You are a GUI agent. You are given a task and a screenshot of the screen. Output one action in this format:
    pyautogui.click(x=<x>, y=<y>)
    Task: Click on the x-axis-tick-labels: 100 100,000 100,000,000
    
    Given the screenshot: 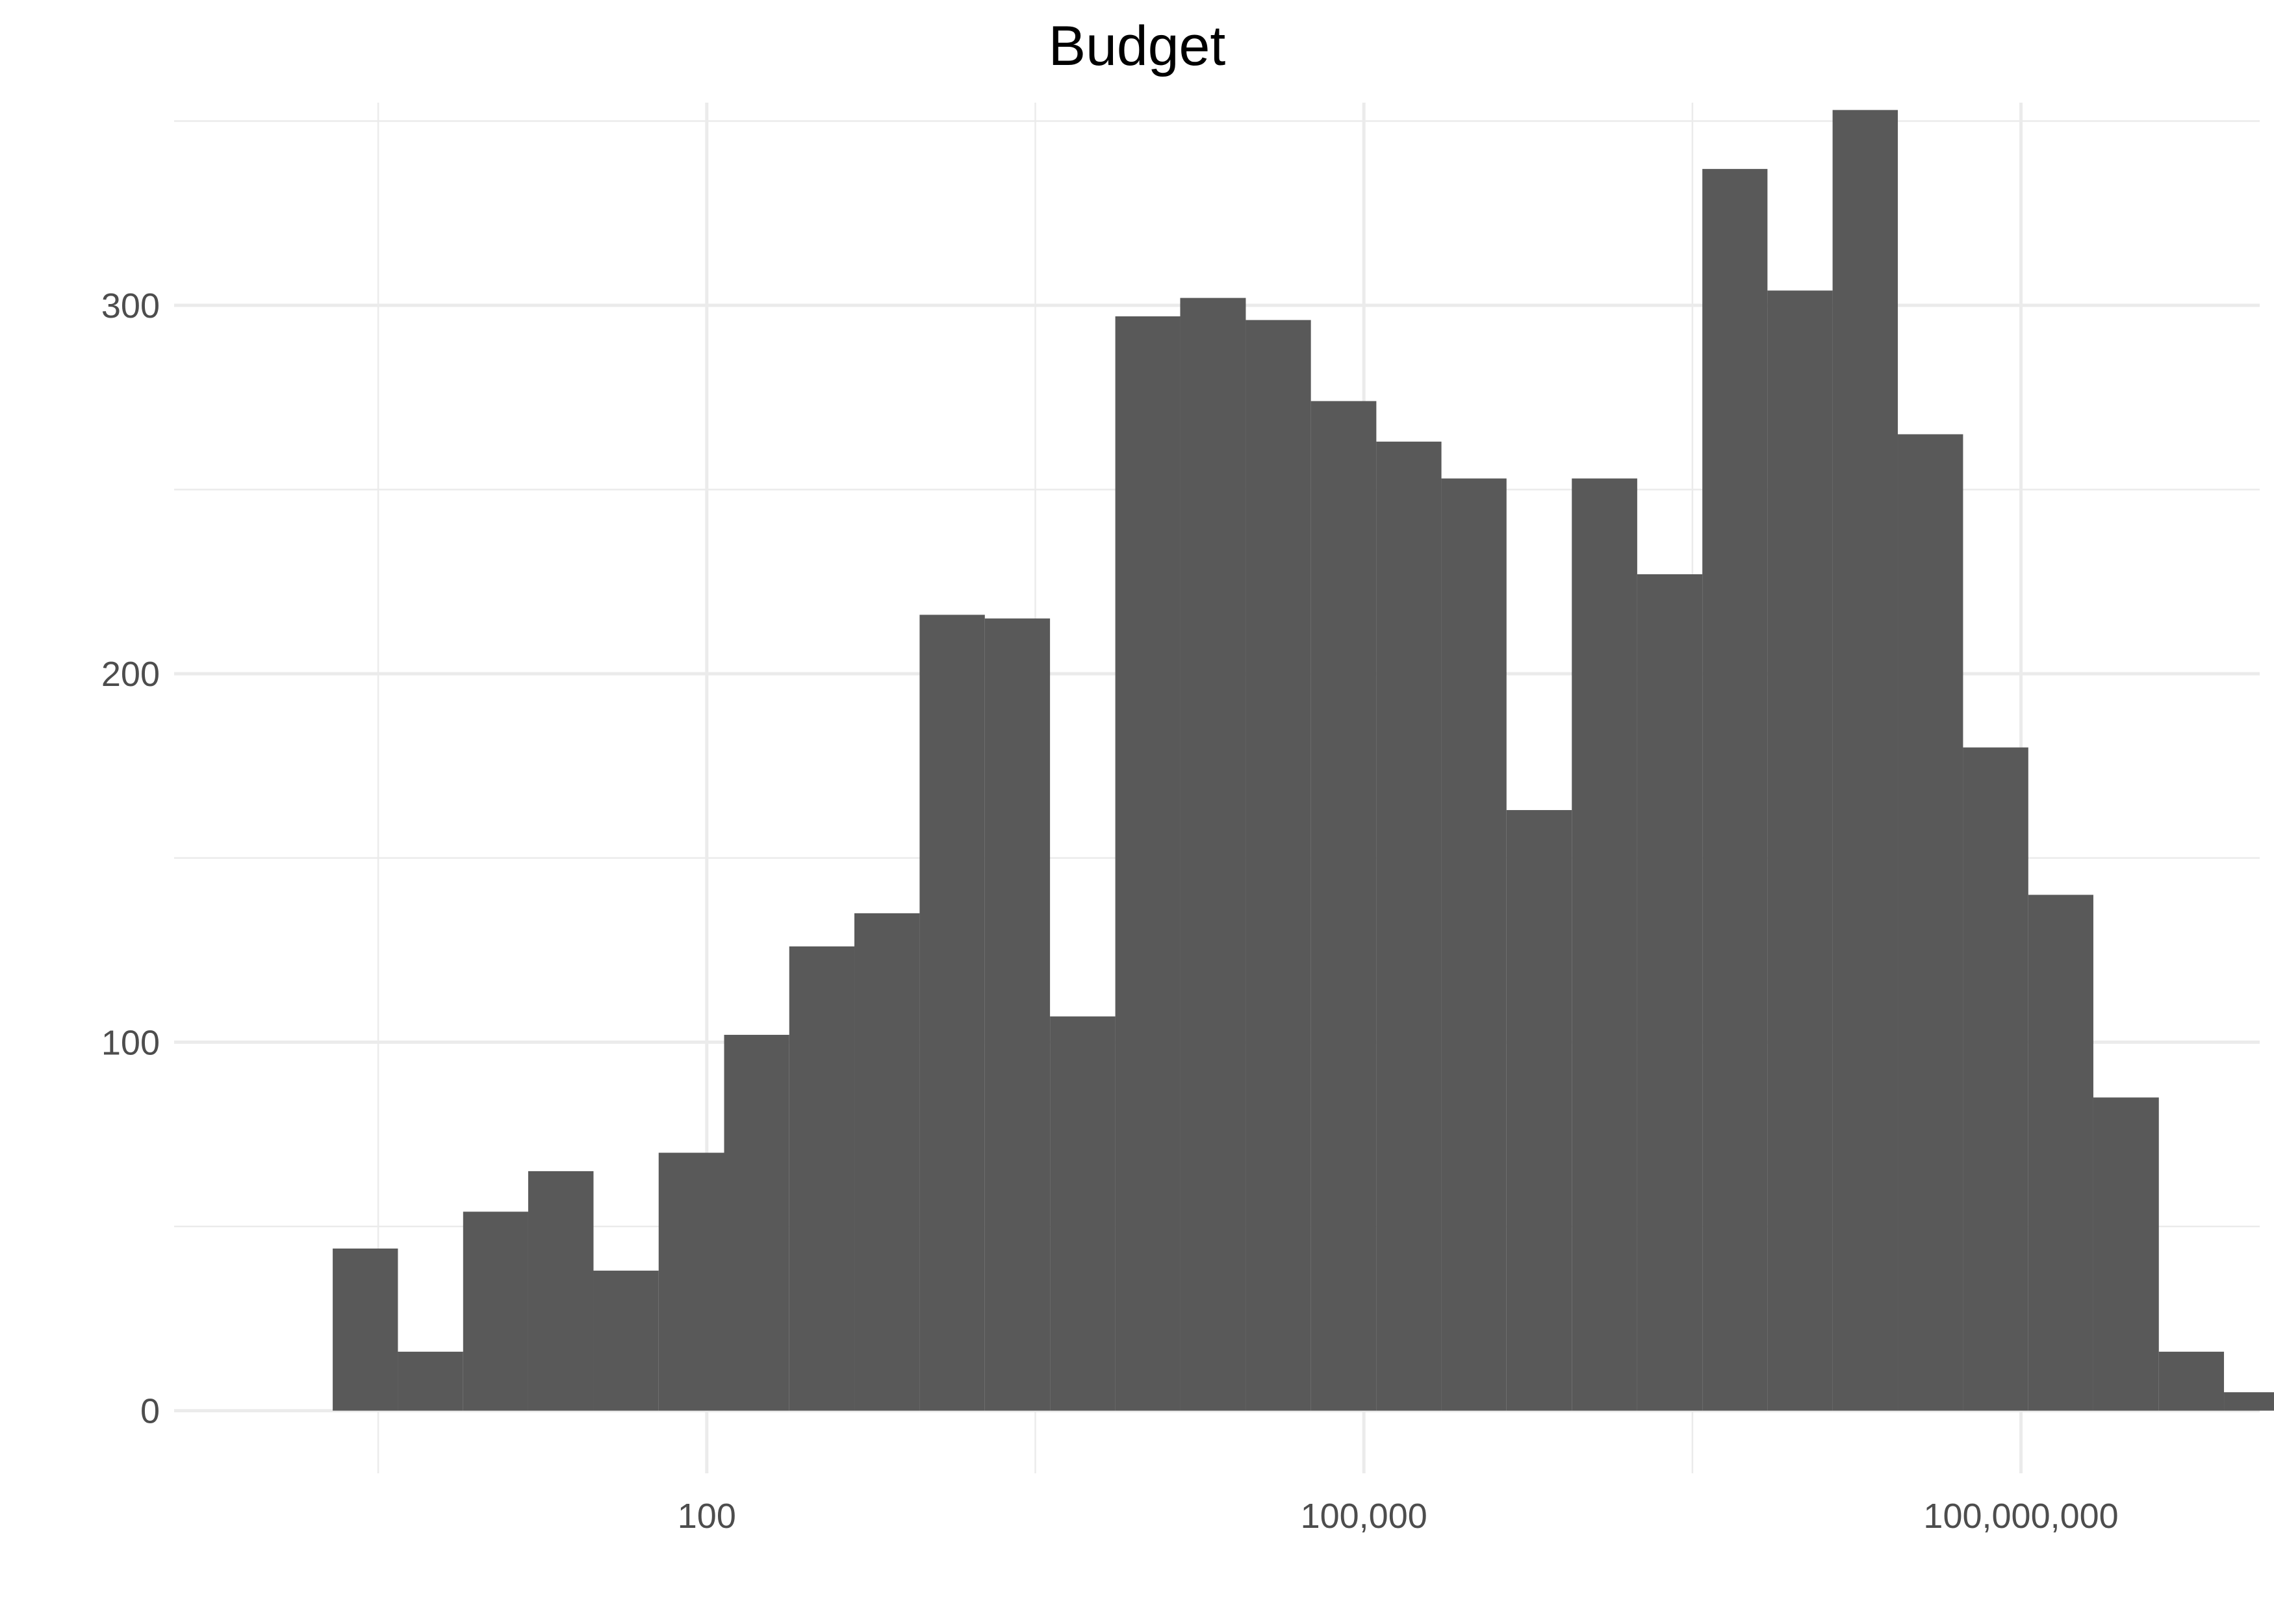 What is the action you would take?
    pyautogui.click(x=1398, y=1516)
    